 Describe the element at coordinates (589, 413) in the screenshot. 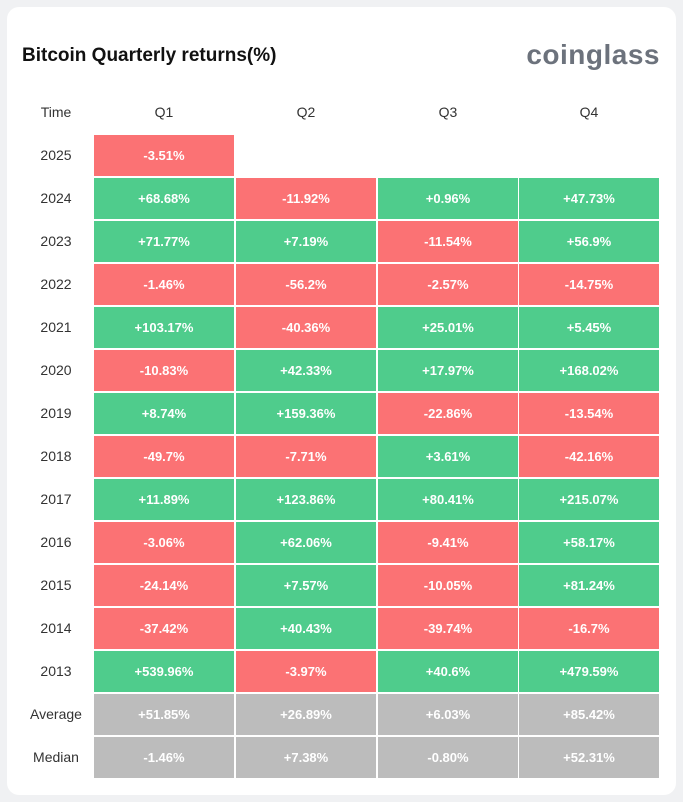

I see `return-cell: -13.54%` at that location.